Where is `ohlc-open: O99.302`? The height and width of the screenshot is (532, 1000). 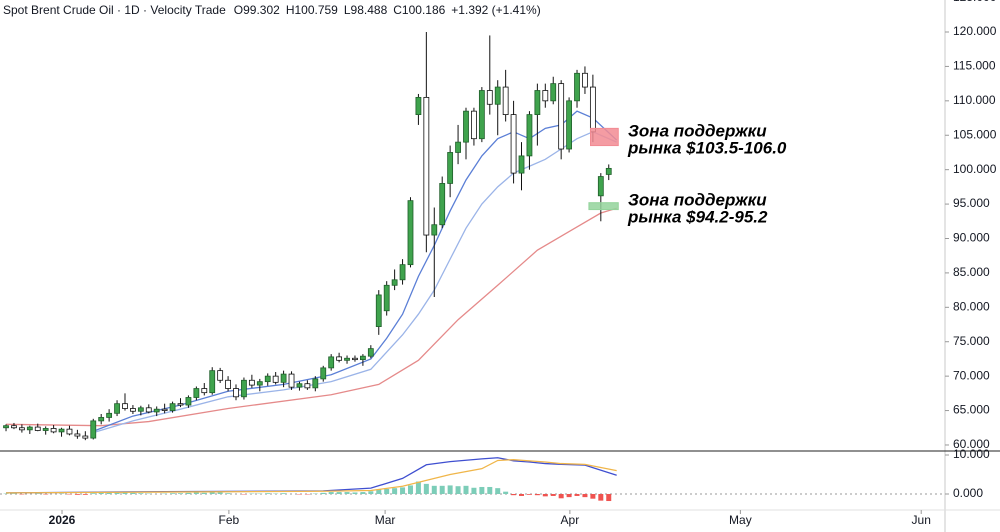 ohlc-open: O99.302 is located at coordinates (257, 10).